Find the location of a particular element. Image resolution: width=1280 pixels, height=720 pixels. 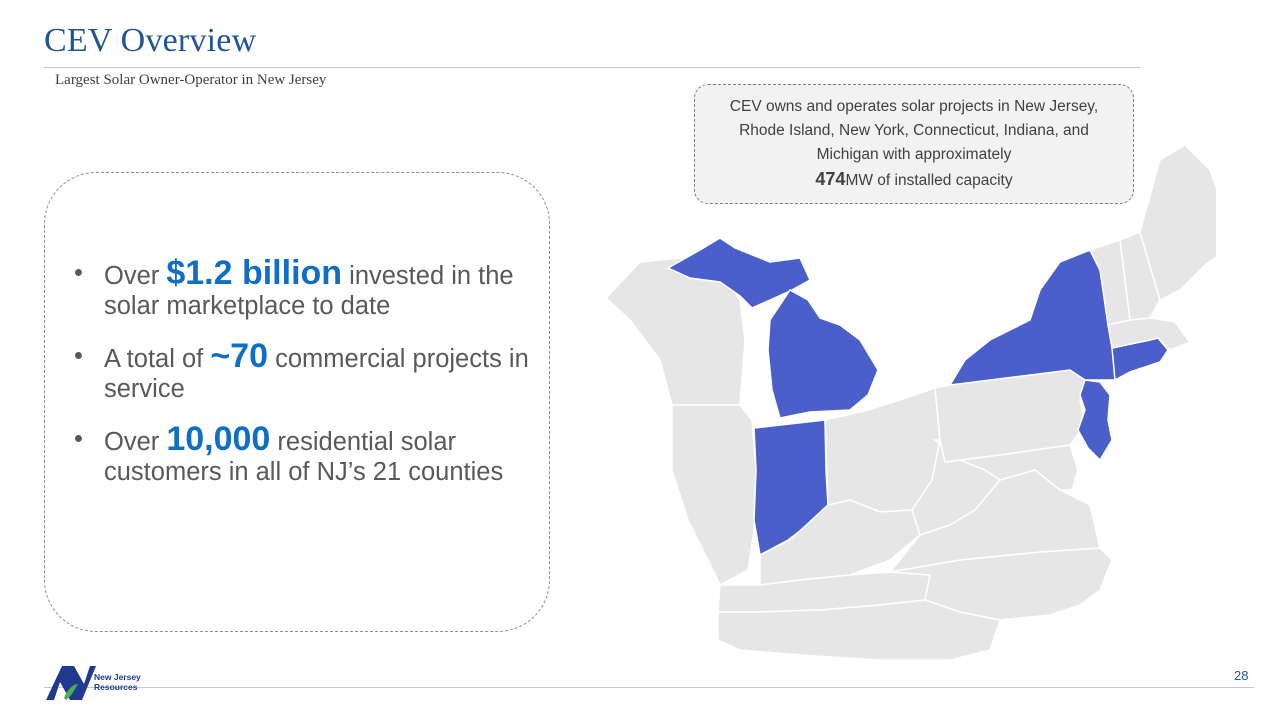

state-illinois is located at coordinates (714, 495).